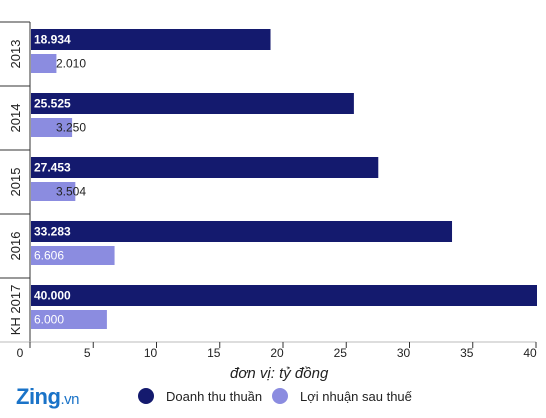 The image size is (546, 418). Describe the element at coordinates (280, 396) in the screenshot. I see `legend-dot-profit-icon` at that location.